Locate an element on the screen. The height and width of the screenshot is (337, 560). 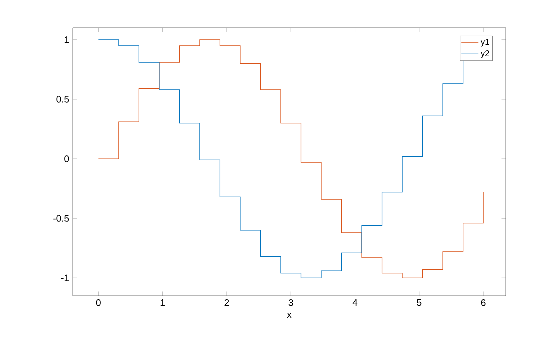
y-tick-label: 1 is located at coordinates (67, 40).